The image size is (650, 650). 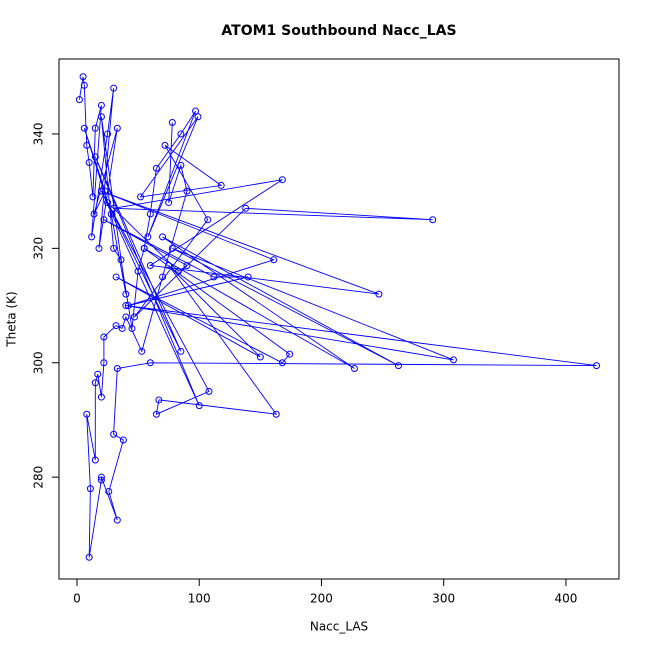 What do you see at coordinates (39, 362) in the screenshot?
I see `y-tick-label: 300` at bounding box center [39, 362].